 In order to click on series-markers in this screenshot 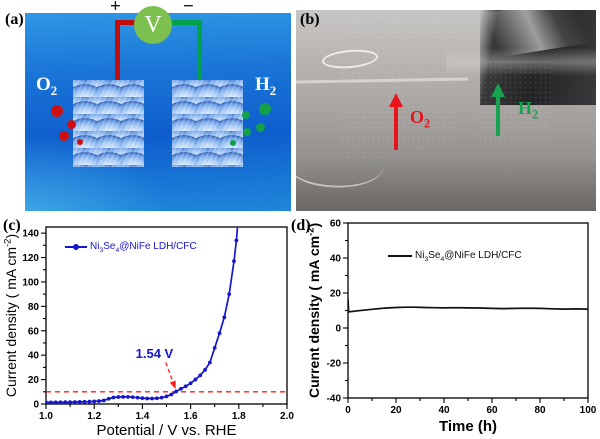, I will do `click(143, 315)`.